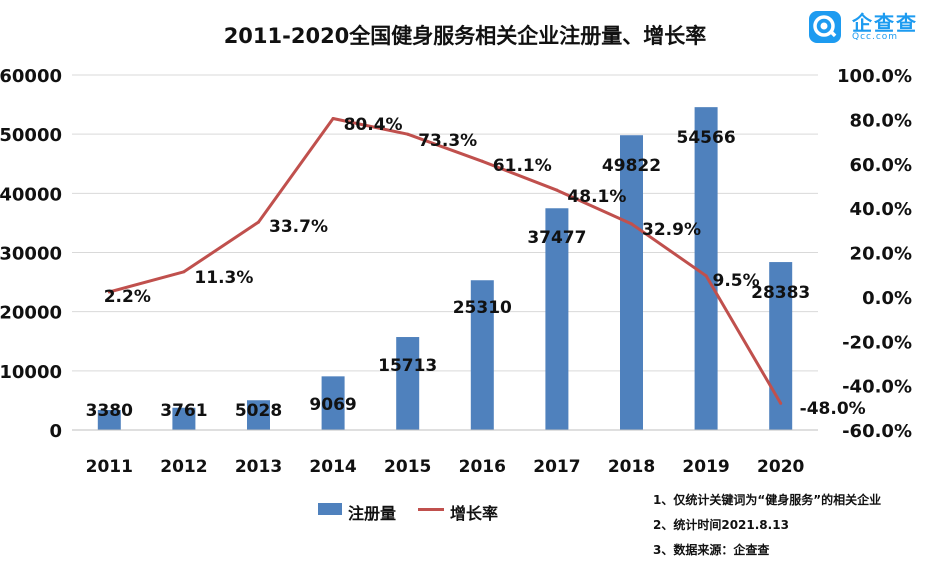  I want to click on y-right-tick-label: -40.0%, so click(877, 387).